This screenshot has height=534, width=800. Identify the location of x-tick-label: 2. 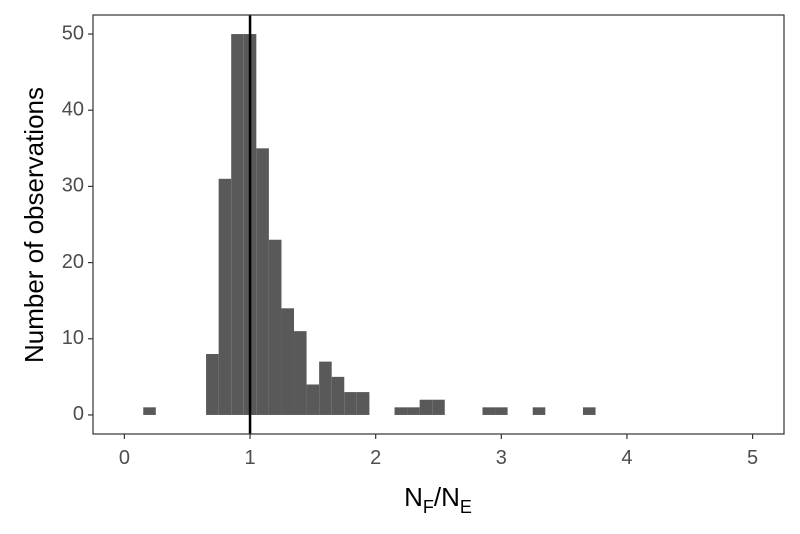
(375, 458).